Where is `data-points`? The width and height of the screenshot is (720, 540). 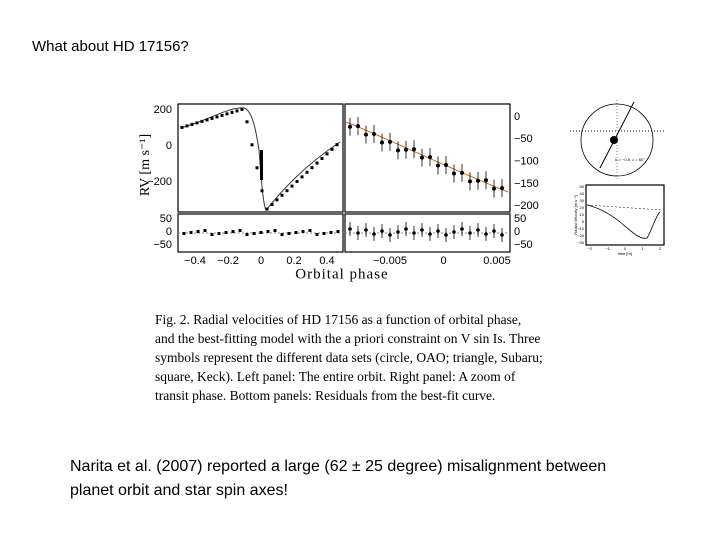
data-points is located at coordinates (342, 174).